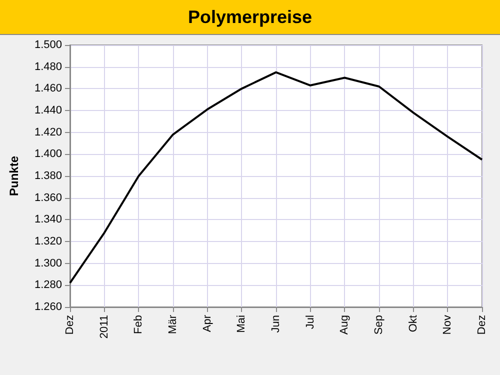 This screenshot has height=375, width=500. I want to click on y-tick-label: 1.440, so click(48, 110).